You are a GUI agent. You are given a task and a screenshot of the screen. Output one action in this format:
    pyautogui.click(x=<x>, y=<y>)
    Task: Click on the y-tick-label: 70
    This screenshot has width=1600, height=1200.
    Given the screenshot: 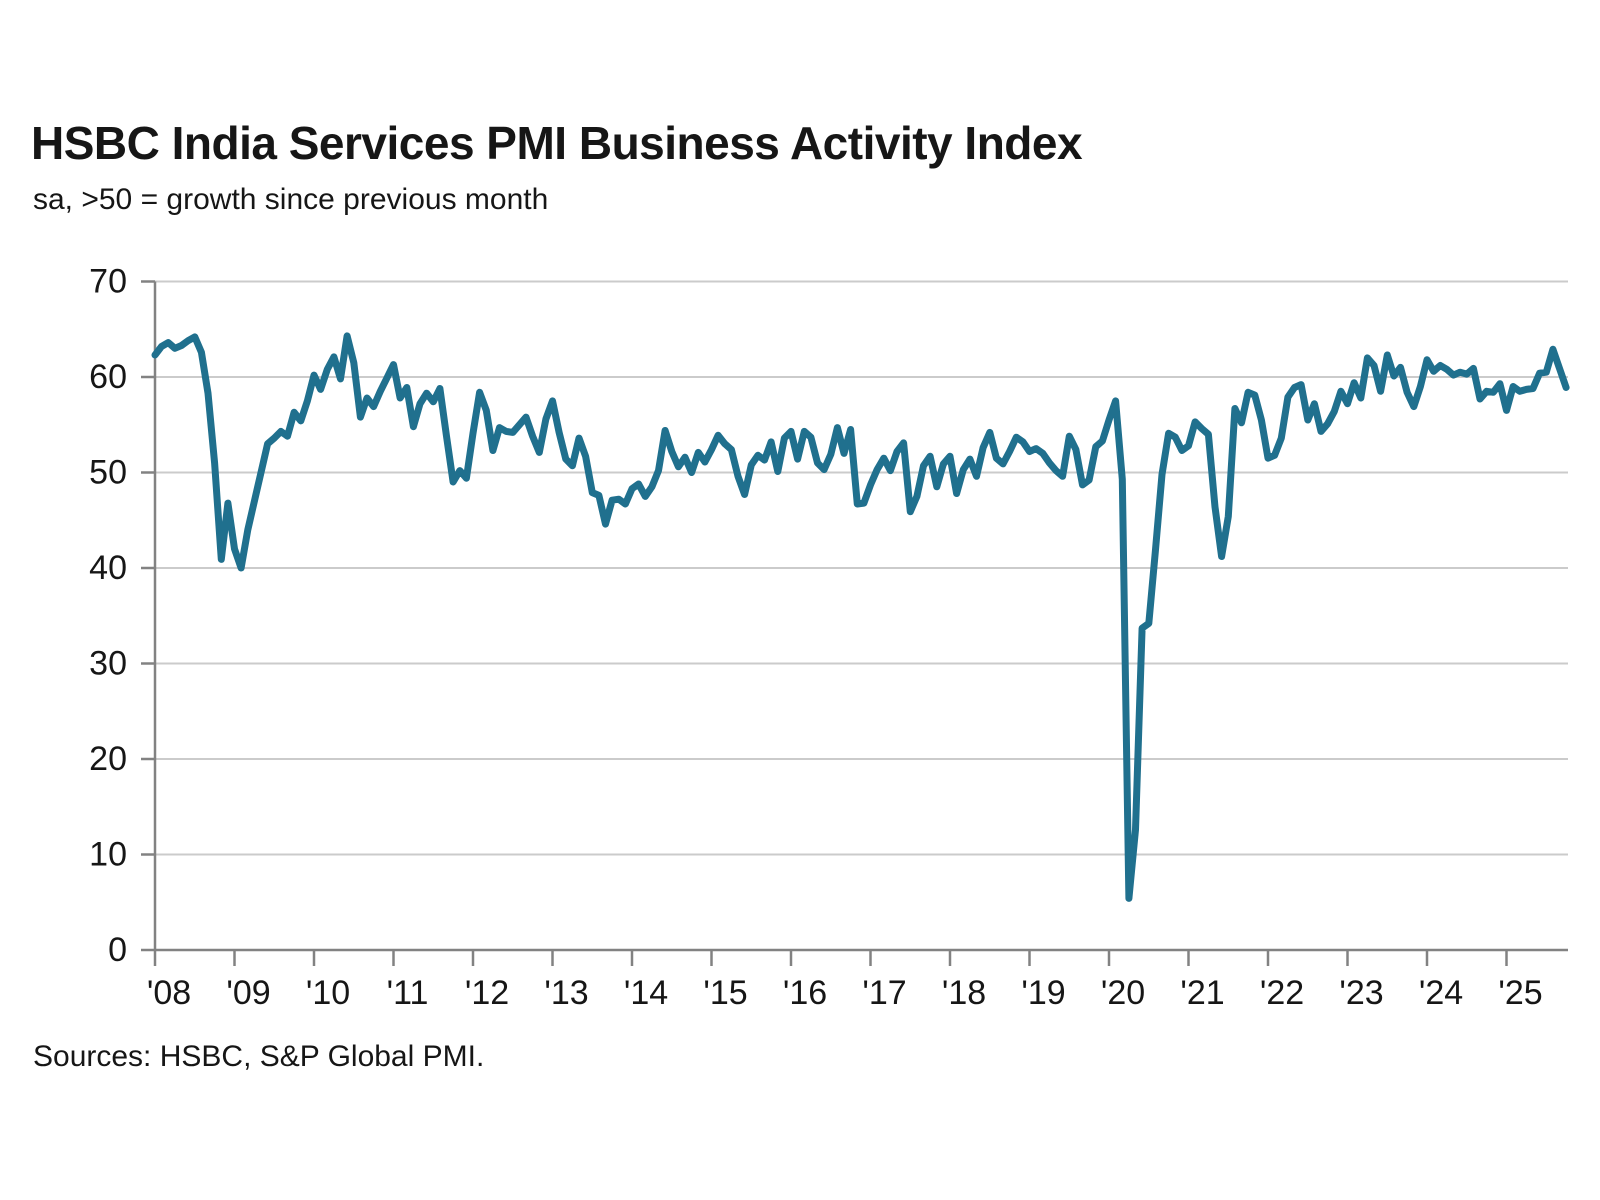 What is the action you would take?
    pyautogui.click(x=108, y=282)
    